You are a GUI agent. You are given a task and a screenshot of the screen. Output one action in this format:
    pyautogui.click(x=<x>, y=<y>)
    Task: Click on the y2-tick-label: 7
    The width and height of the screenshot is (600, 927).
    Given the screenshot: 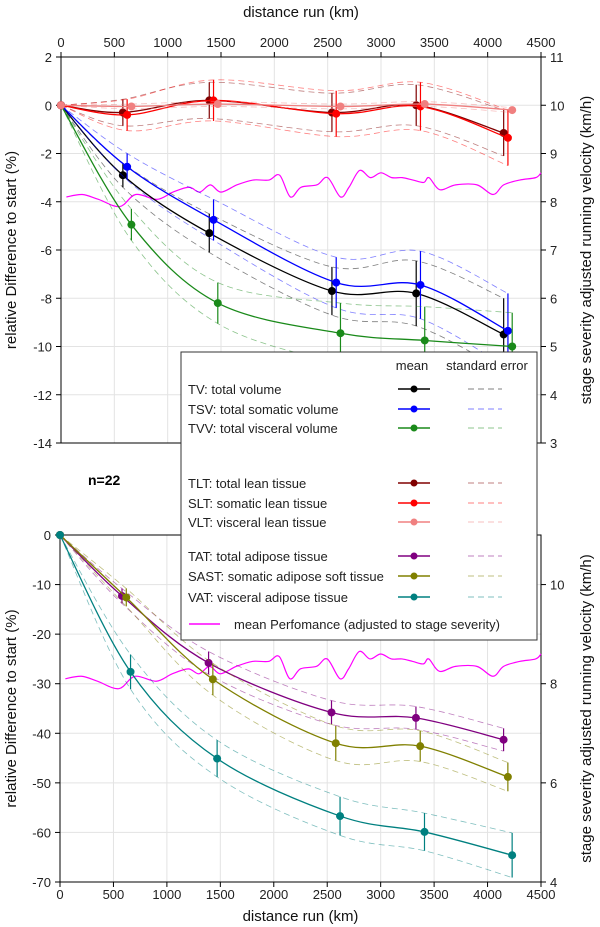 What is the action you would take?
    pyautogui.click(x=553, y=250)
    